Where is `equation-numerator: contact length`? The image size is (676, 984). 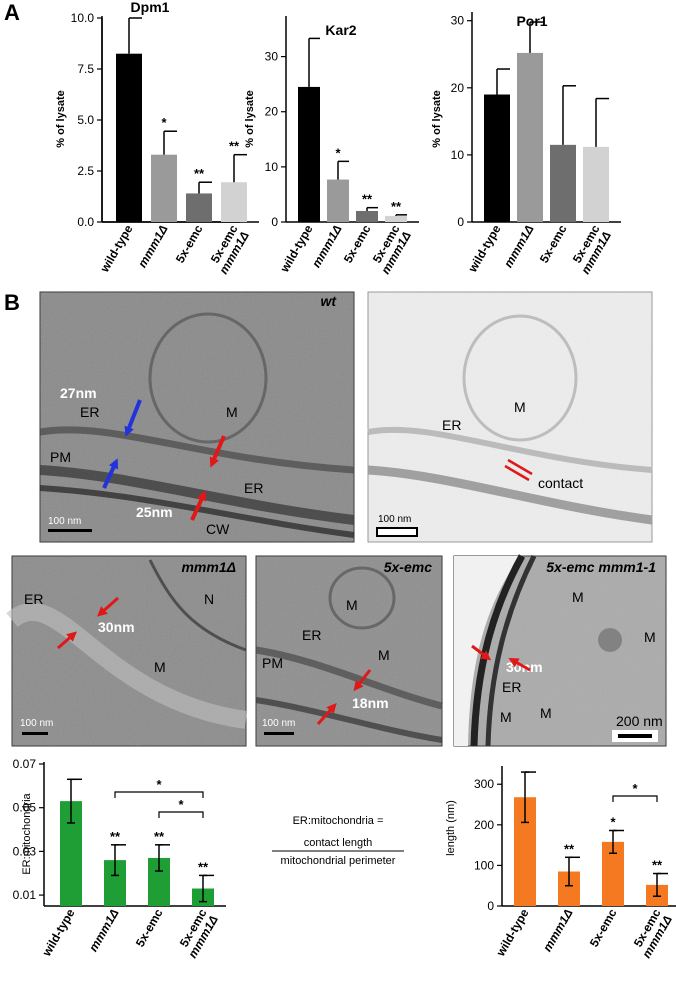
equation-numerator: contact length is located at coordinates (338, 843).